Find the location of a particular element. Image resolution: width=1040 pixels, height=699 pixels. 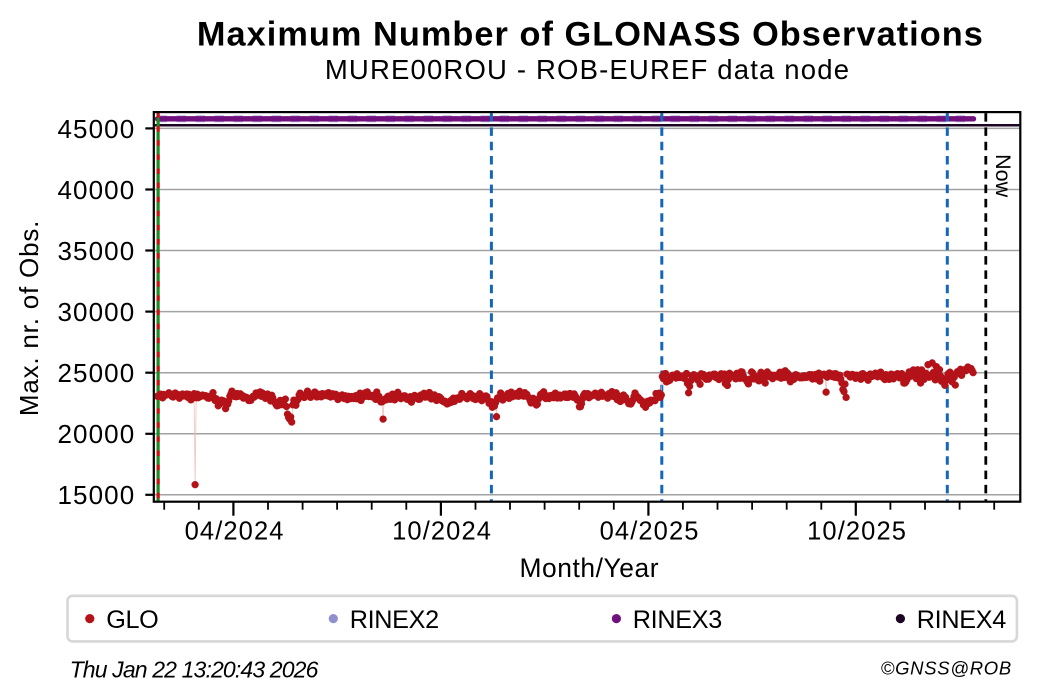

svg-text: 35000 is located at coordinates (96, 251).